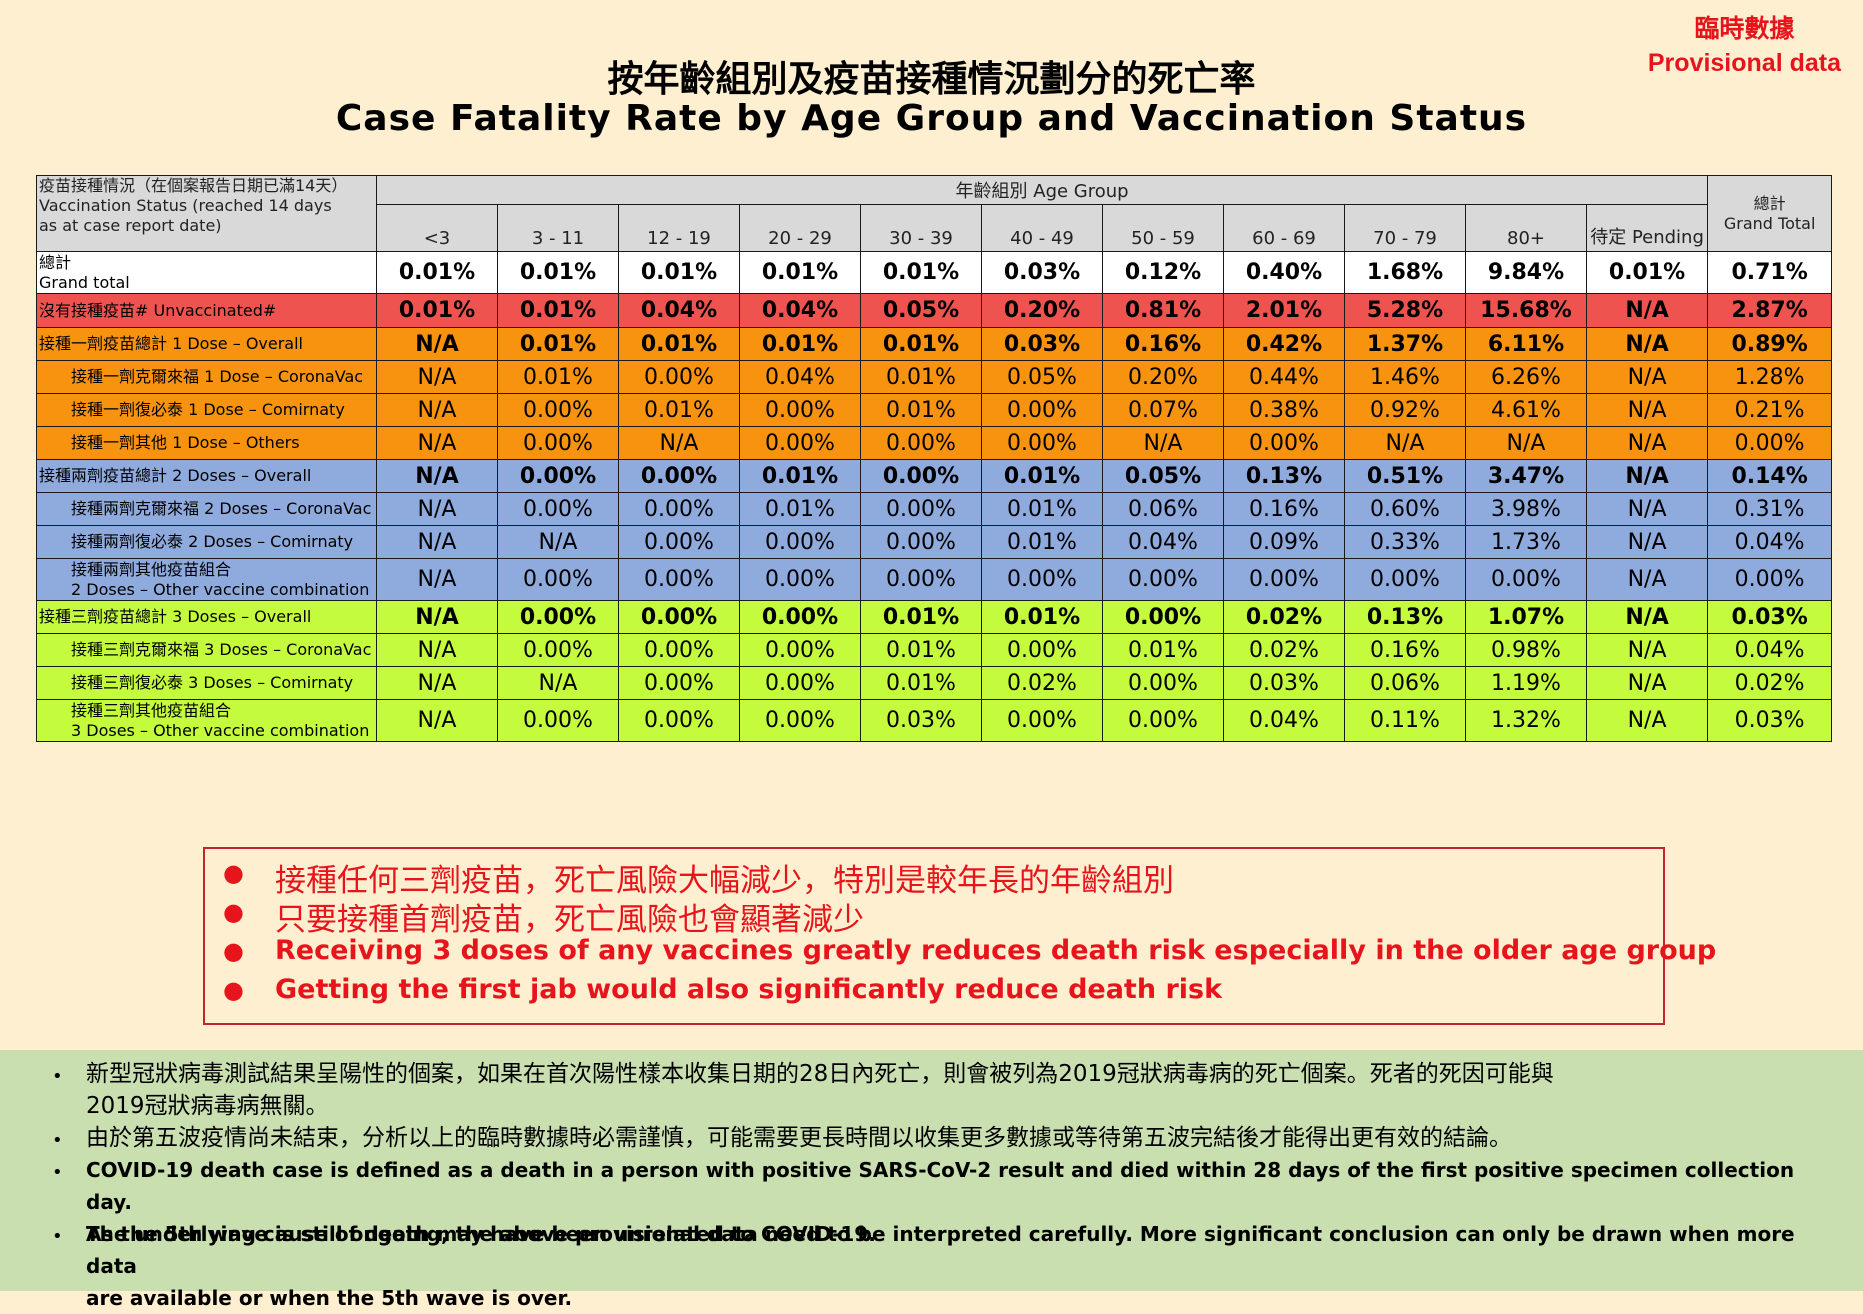 The height and width of the screenshot is (1314, 1863). What do you see at coordinates (1405, 310) in the screenshot?
I see `rate-cell: 5.28%` at bounding box center [1405, 310].